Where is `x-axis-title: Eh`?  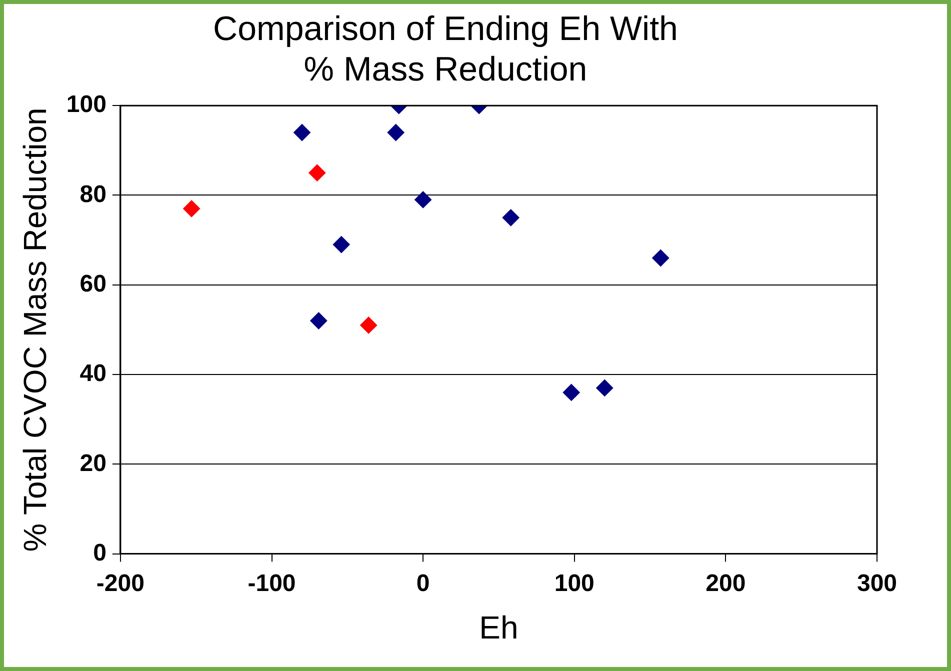
x-axis-title: Eh is located at coordinates (498, 628).